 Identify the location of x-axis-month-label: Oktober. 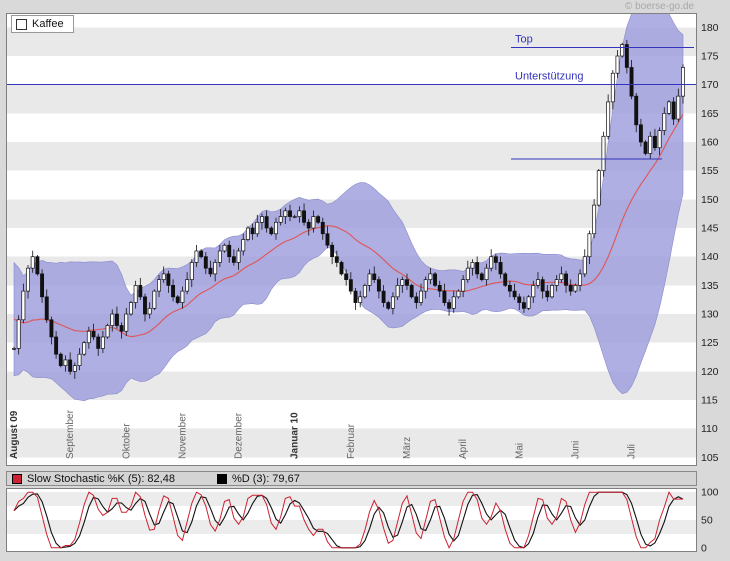
(126, 441).